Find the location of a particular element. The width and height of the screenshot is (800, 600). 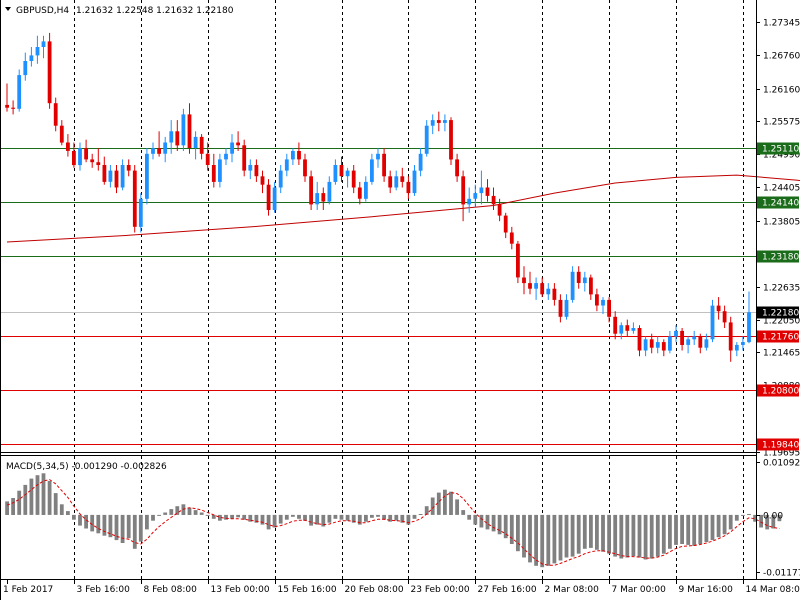

price-tick-label: 1.24990 is located at coordinates (781, 156).